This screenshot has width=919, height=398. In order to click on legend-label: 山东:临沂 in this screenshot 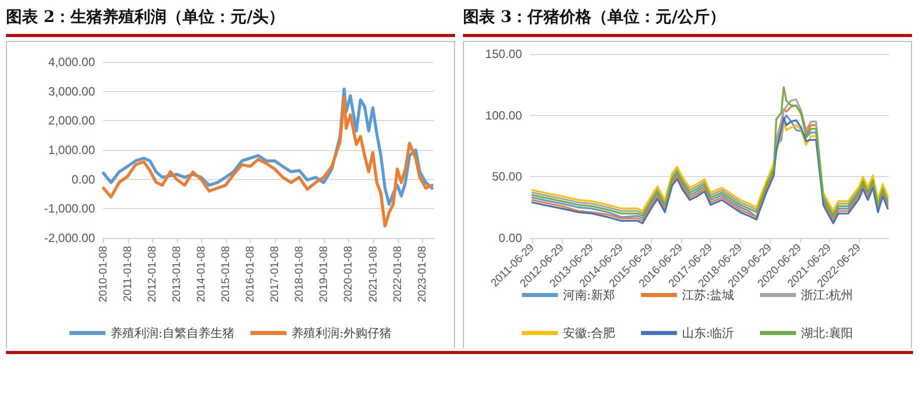, I will do `click(708, 333)`.